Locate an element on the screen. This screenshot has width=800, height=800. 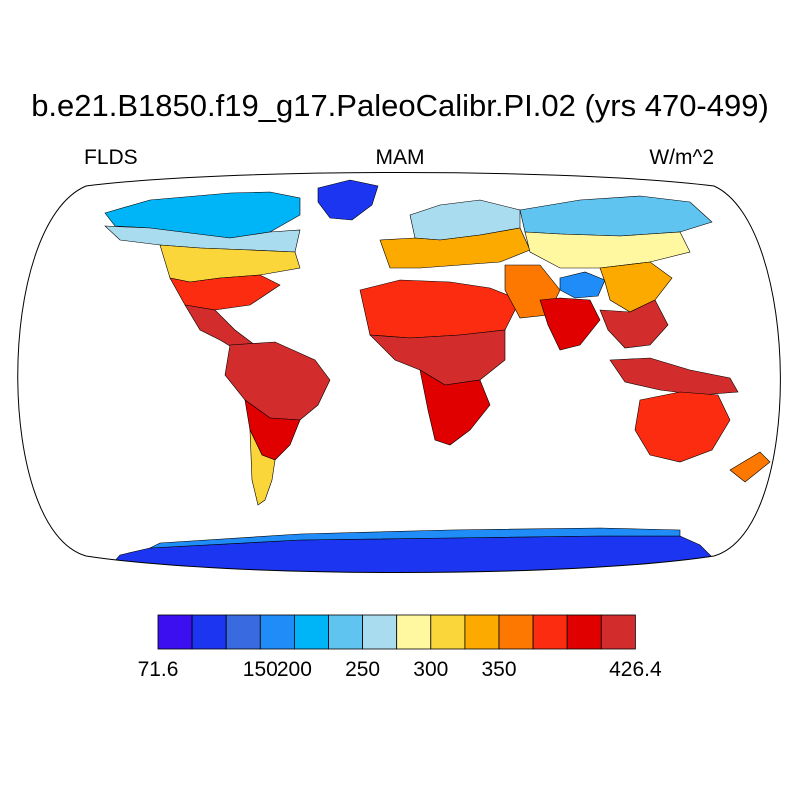
colorbar is located at coordinates (396, 632).